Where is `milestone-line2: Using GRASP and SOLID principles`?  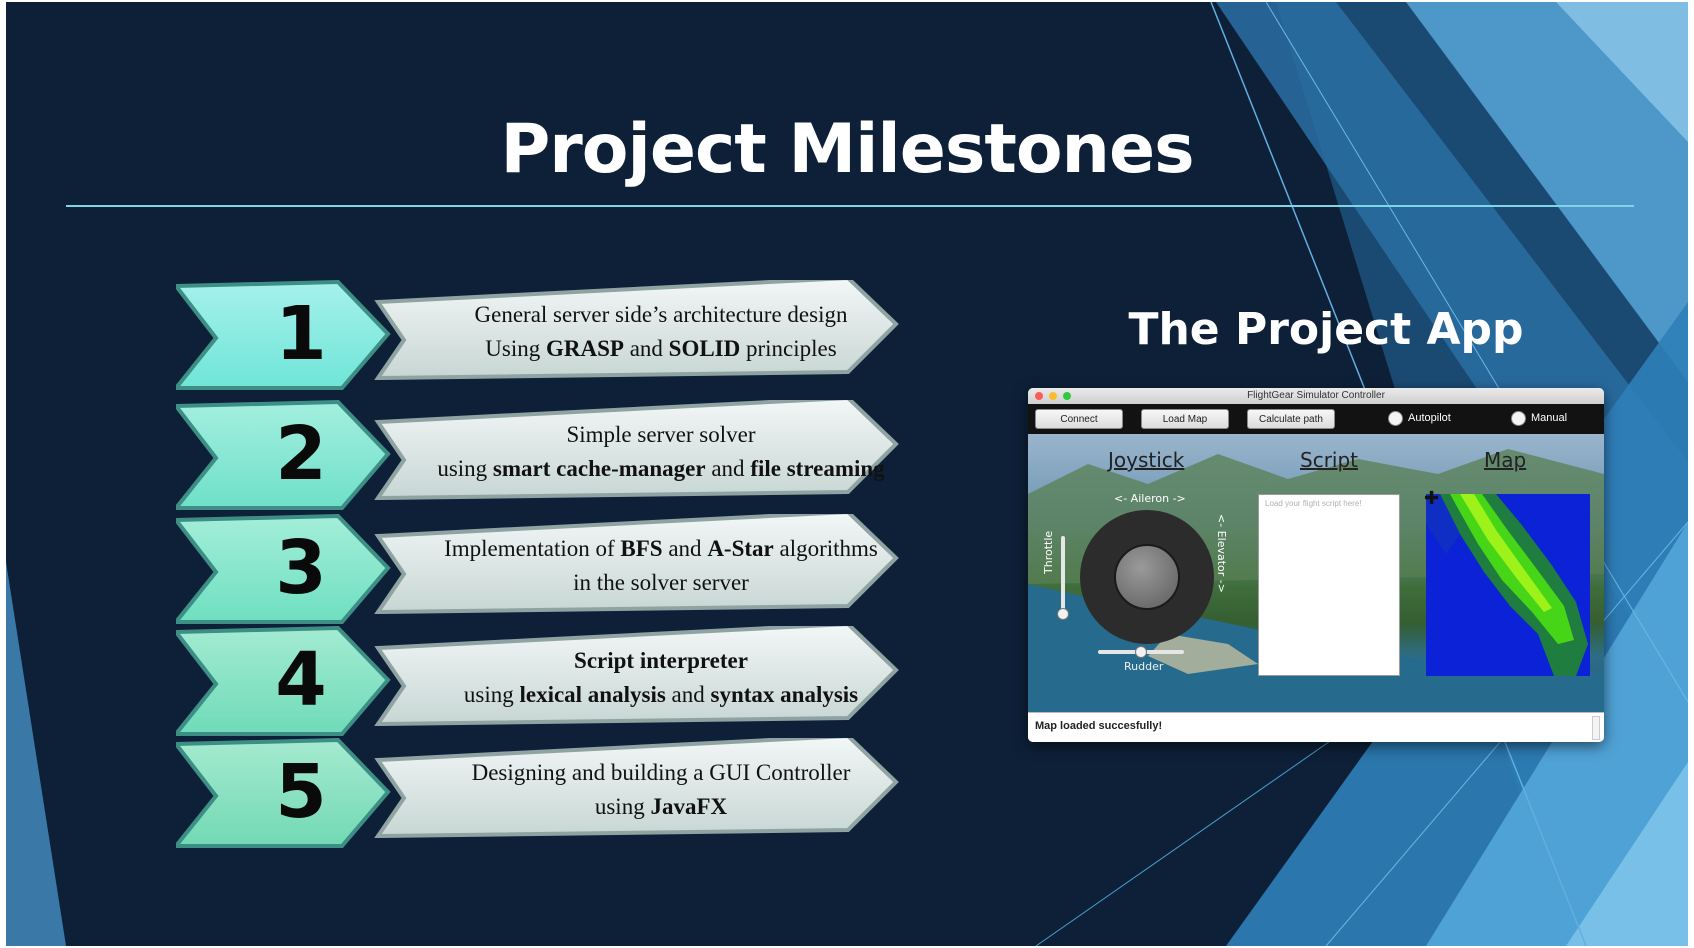 milestone-line2: Using GRASP and SOLID principles is located at coordinates (661, 349).